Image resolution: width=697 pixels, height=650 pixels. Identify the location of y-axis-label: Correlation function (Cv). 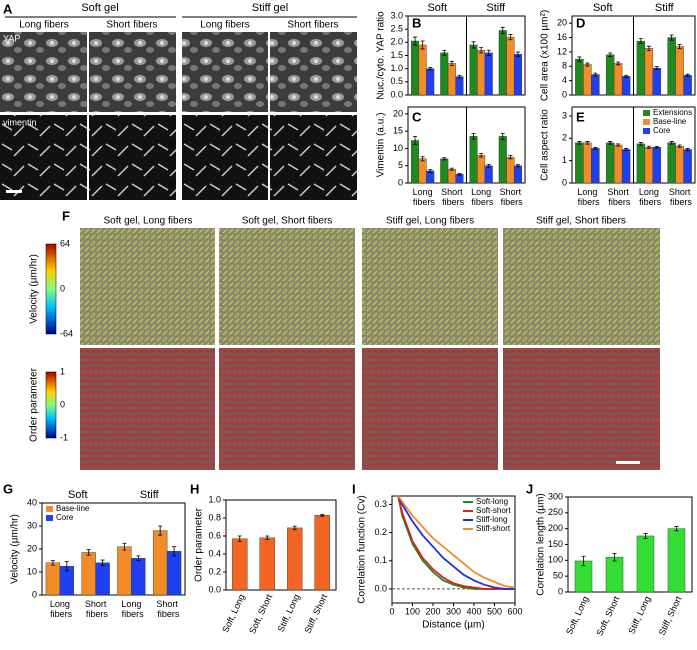
(362, 549).